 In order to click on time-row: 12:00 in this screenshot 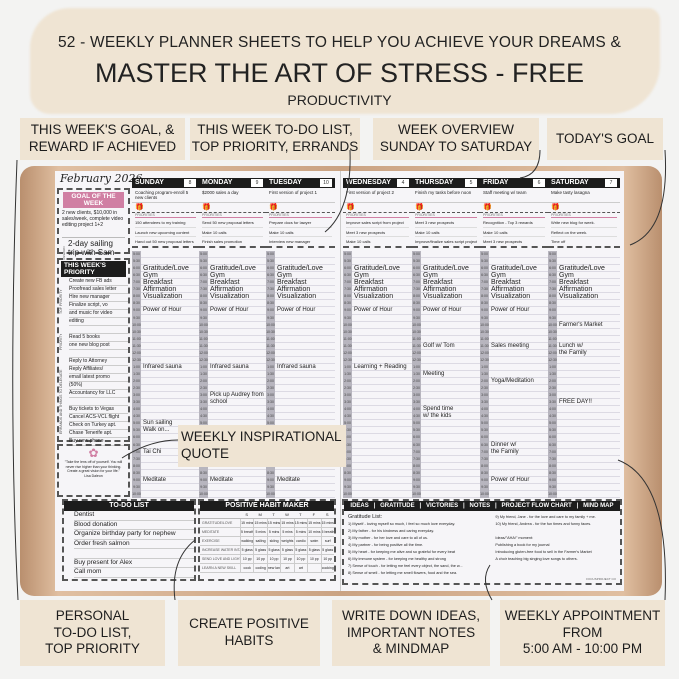, I will do `click(584, 353)`.